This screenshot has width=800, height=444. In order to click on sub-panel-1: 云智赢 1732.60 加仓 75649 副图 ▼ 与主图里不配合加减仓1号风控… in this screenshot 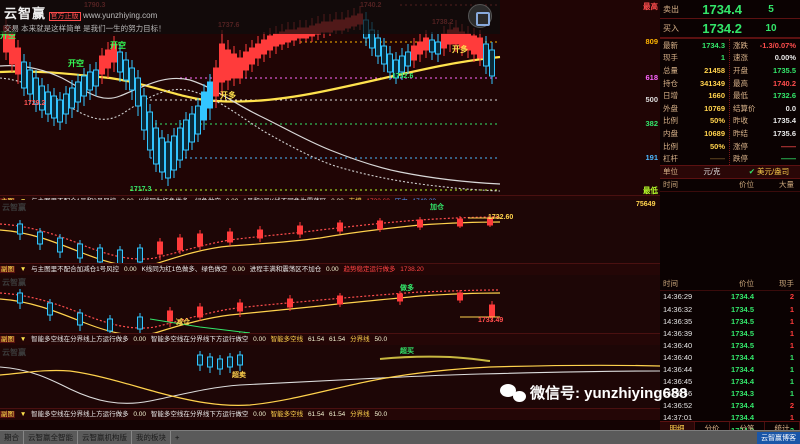, I will do `click(330, 237)`.